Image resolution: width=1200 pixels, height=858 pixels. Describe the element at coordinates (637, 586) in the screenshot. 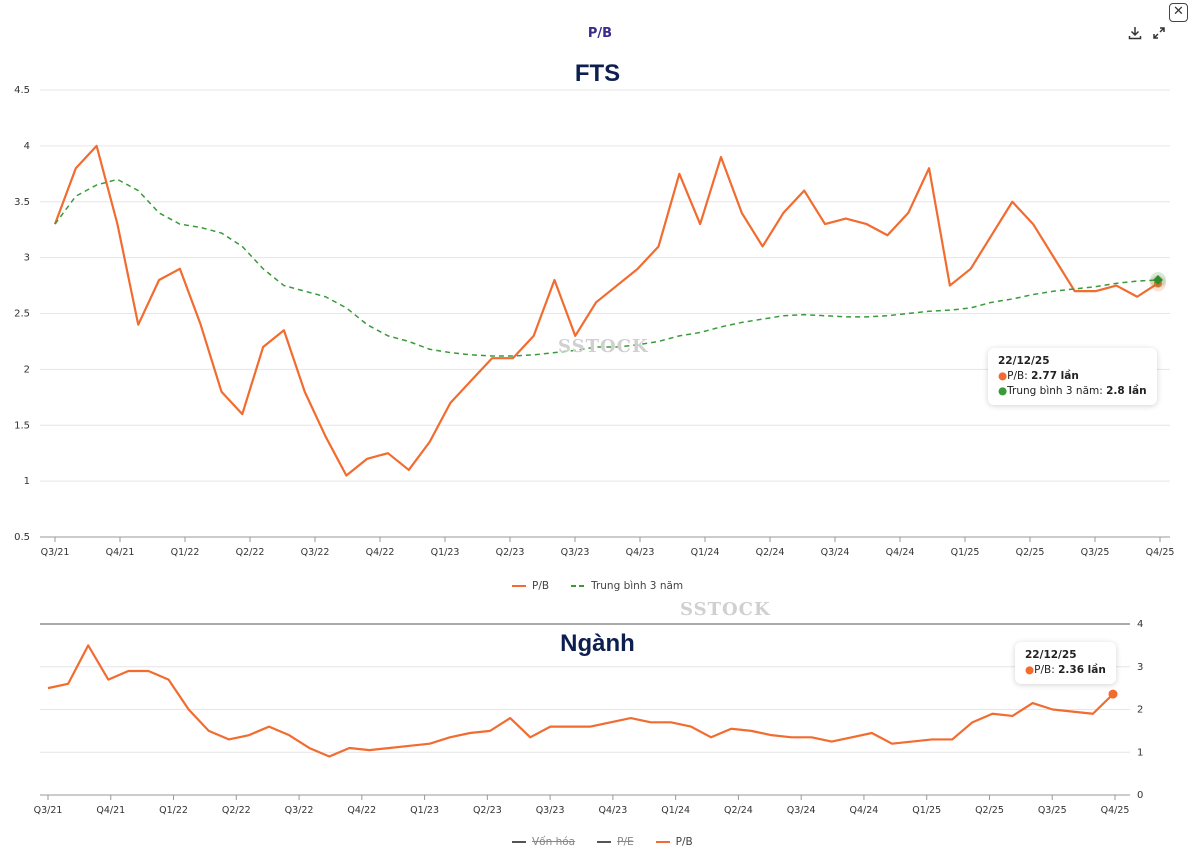

I see `legend-label: Trung bình 3 năm` at that location.